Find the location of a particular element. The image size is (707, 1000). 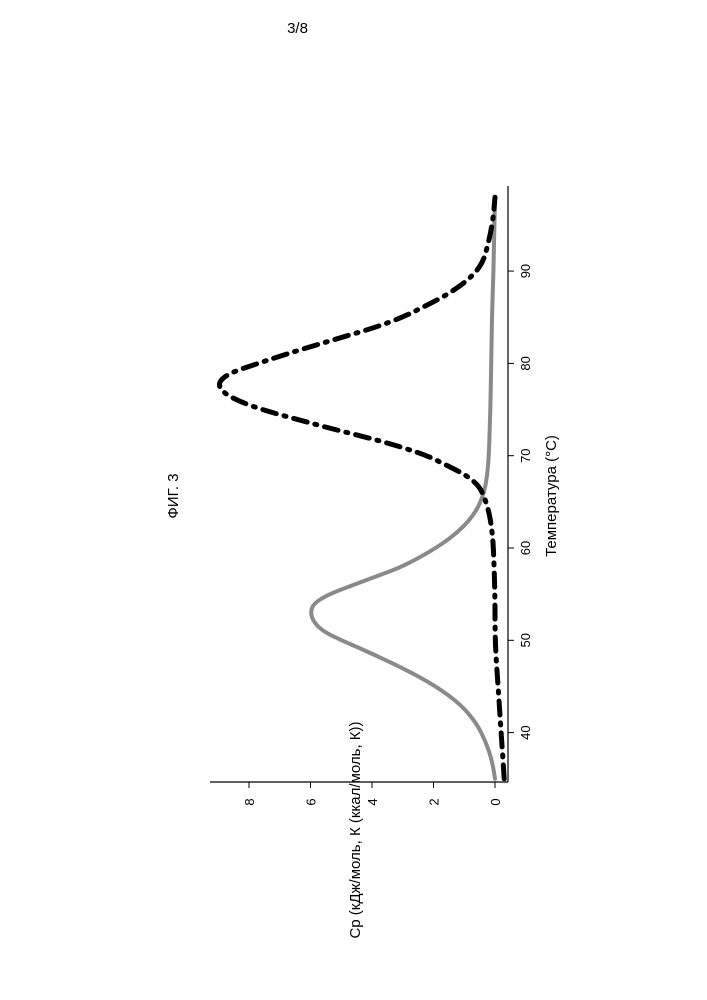

x-tick-label: 80 is located at coordinates (525, 363).